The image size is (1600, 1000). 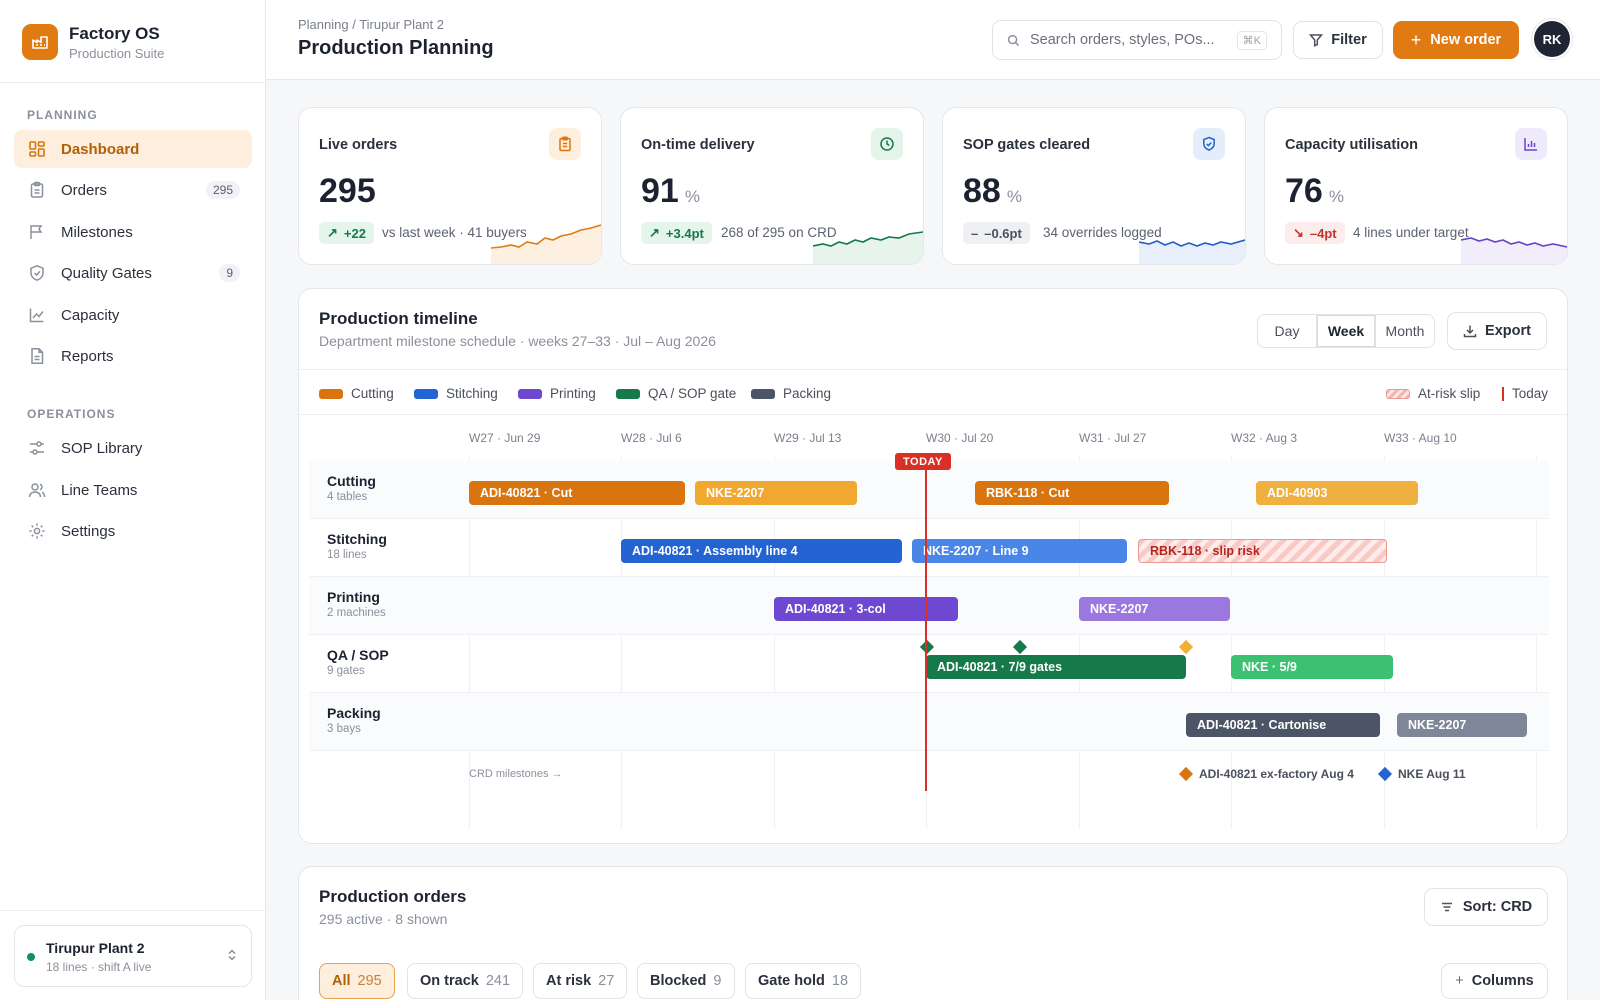 What do you see at coordinates (1262, 551) in the screenshot?
I see `gantt-bar-at-risk: RBK-118 · slip risk` at bounding box center [1262, 551].